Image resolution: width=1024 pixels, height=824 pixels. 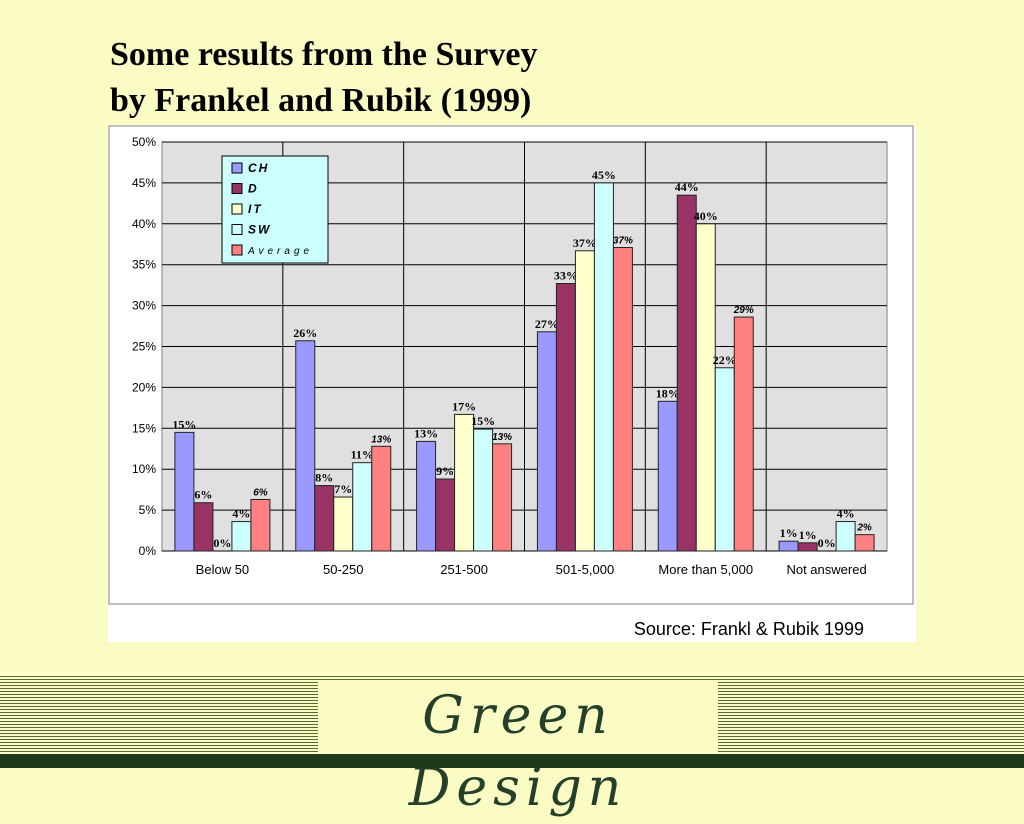 I want to click on green-design-logo: Green Design, so click(x=518, y=749).